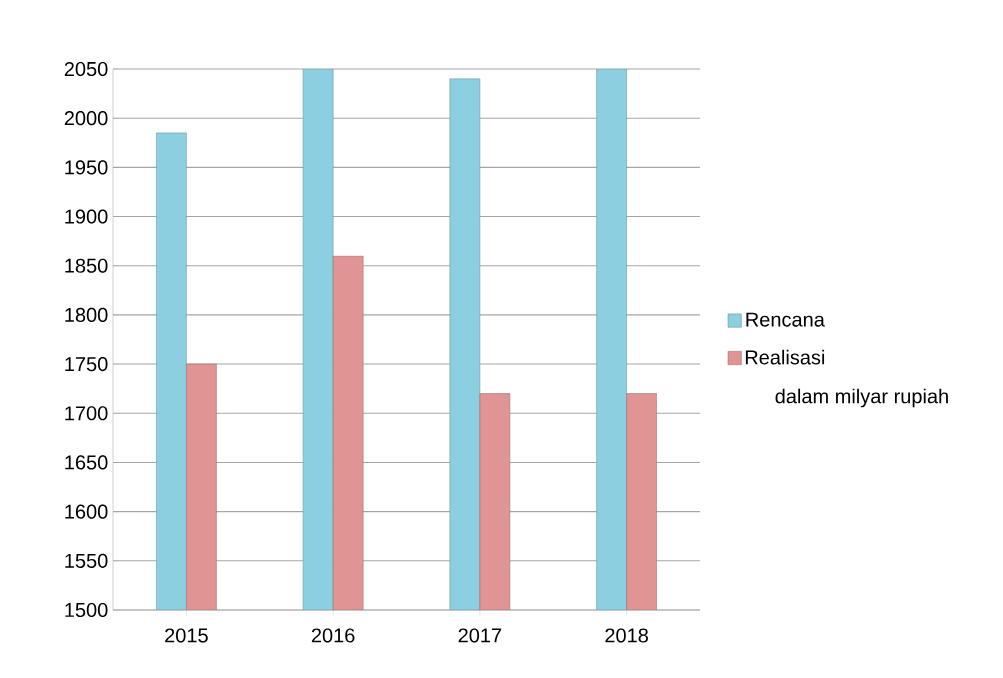 The width and height of the screenshot is (1003, 678). I want to click on y-tick-label: 1950, so click(86, 167).